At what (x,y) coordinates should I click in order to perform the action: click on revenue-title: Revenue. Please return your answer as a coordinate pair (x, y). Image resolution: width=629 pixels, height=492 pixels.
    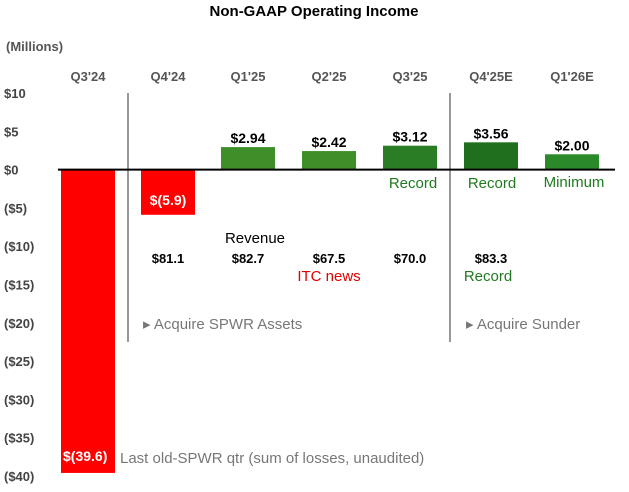
    Looking at the image, I should click on (255, 238).